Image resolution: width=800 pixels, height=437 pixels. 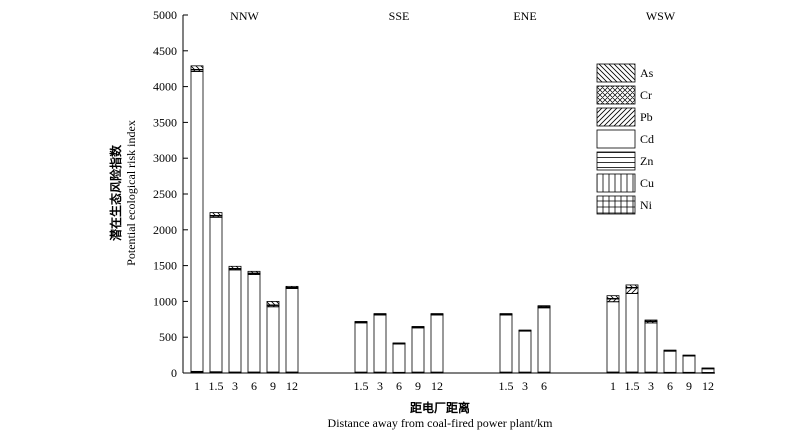 I want to click on legend-label-cu: Cu, so click(x=647, y=183).